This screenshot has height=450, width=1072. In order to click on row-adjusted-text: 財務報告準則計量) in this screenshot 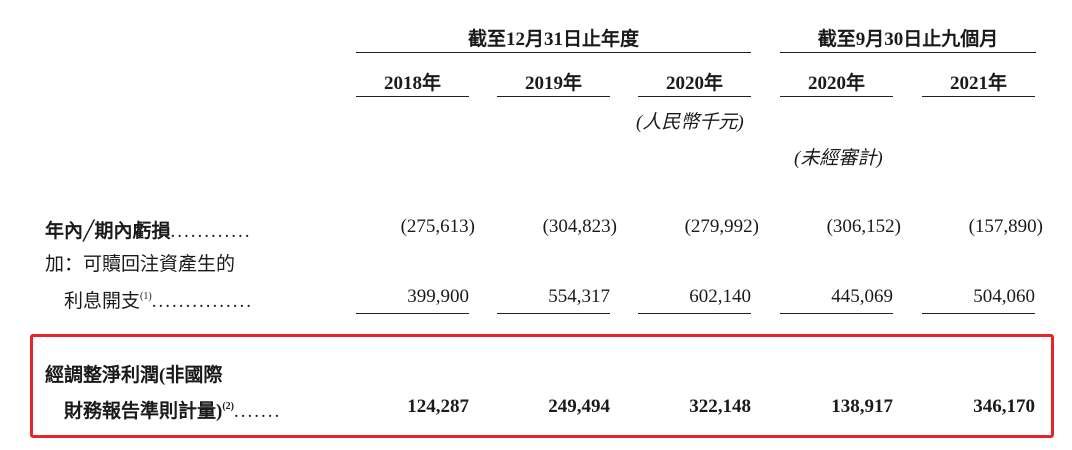, I will do `click(143, 411)`.